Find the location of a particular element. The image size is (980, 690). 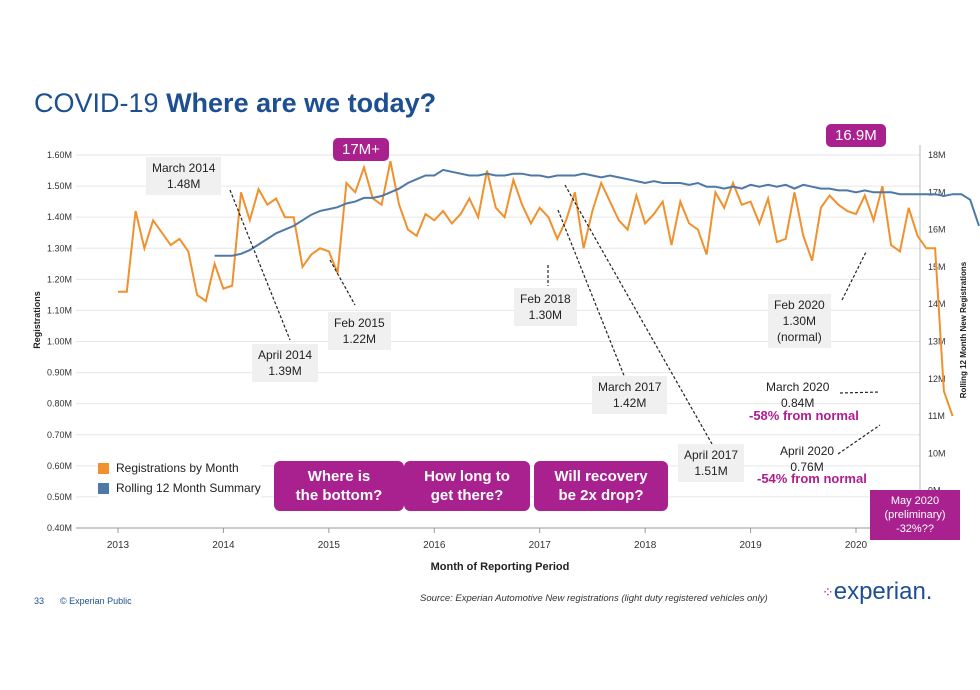

x-tick-label: 2017 is located at coordinates (540, 545).